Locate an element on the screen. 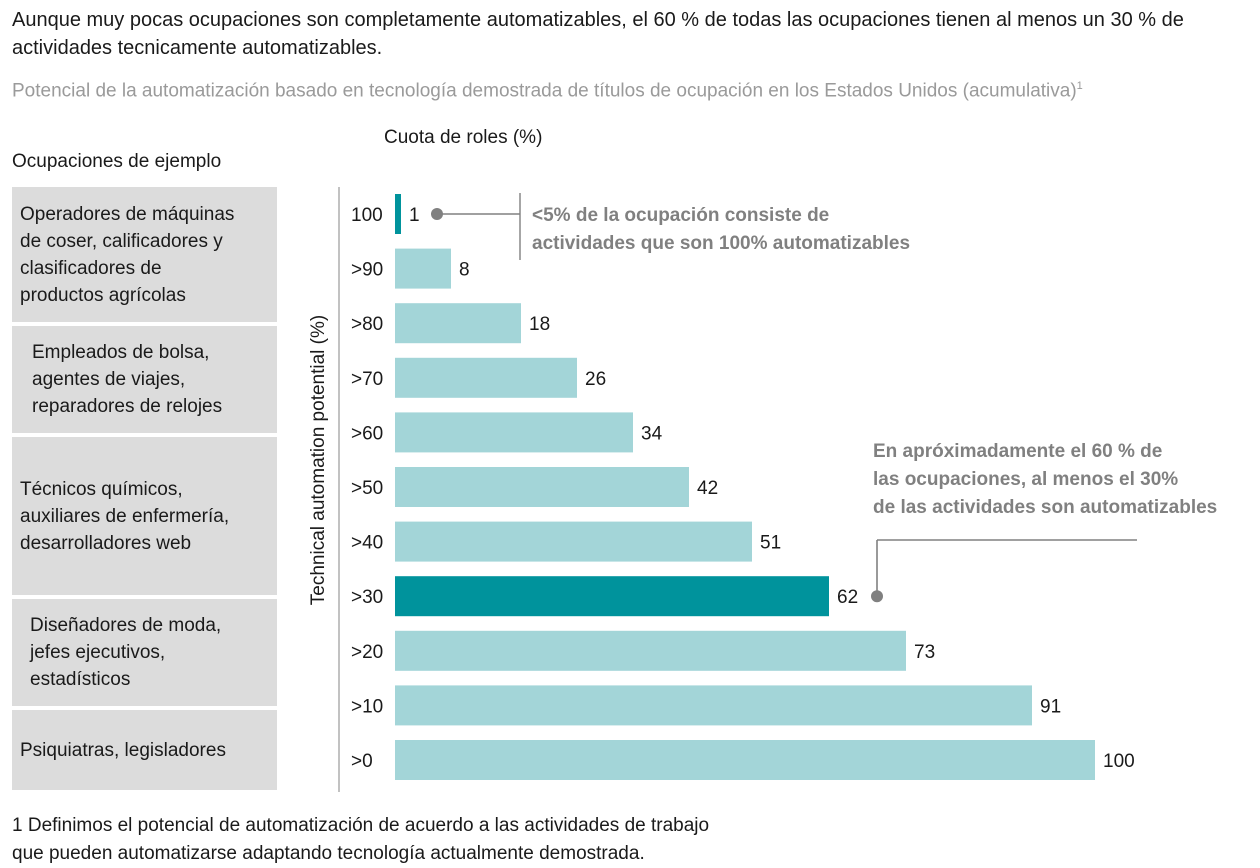 The image size is (1260, 868). category-label: >30 is located at coordinates (367, 597).